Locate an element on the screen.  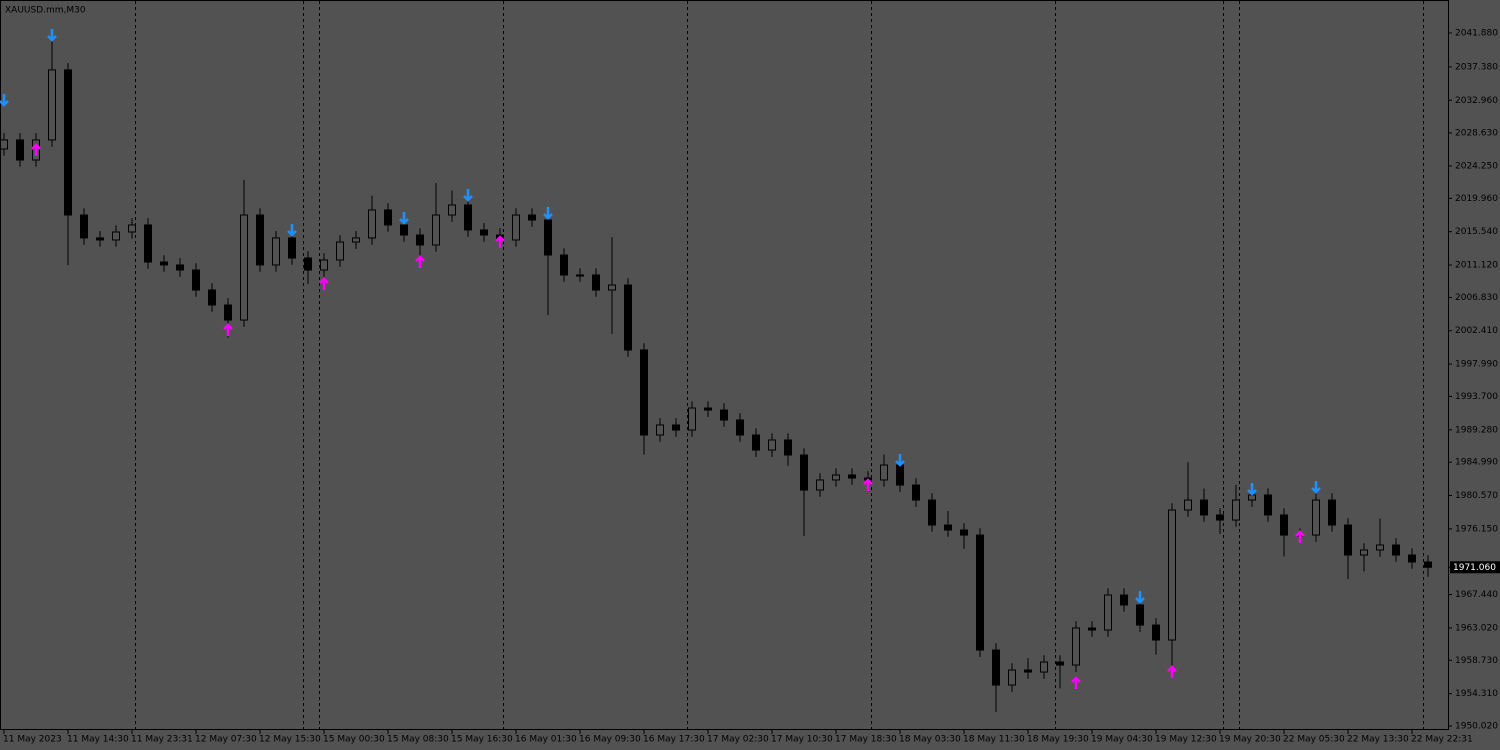
y-tick-label: 2032.960 is located at coordinates (1476, 101).